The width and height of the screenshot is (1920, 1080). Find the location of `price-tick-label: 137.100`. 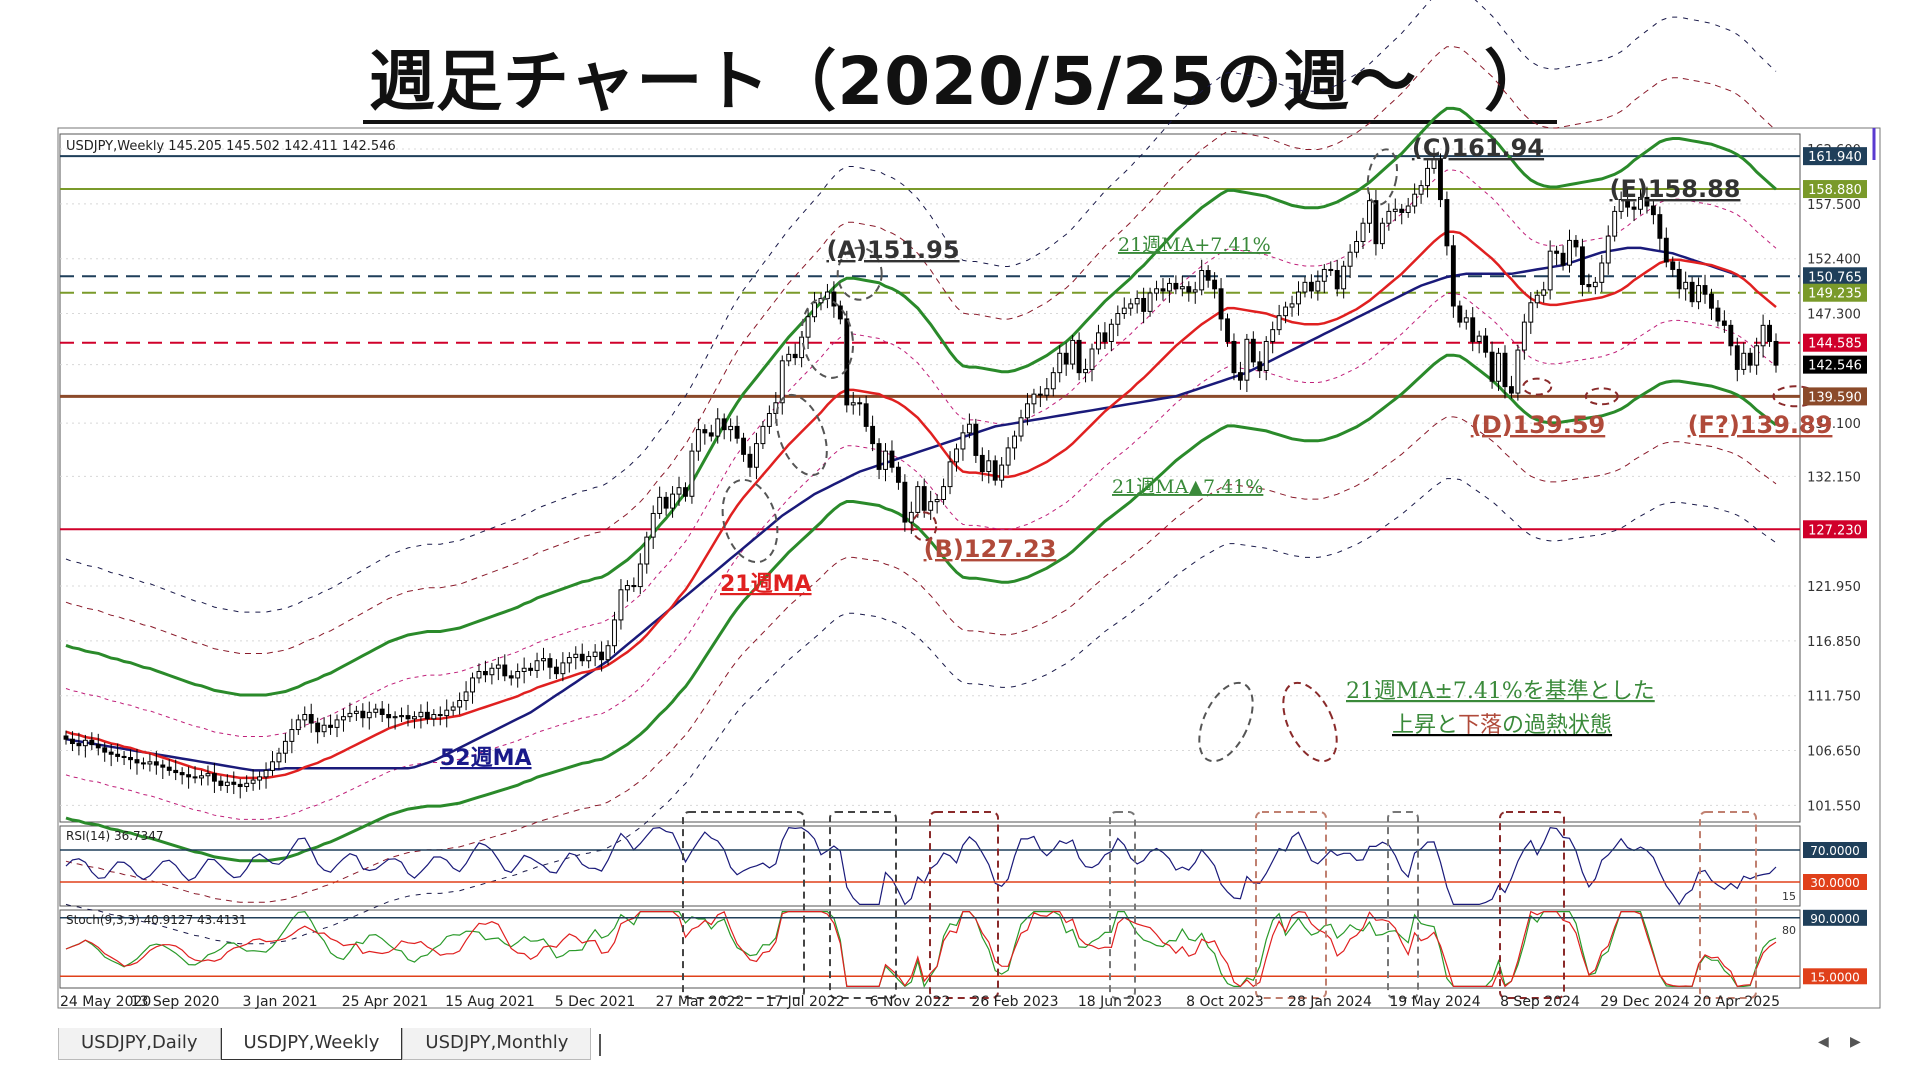

price-tick-label: 137.100 is located at coordinates (1834, 424).